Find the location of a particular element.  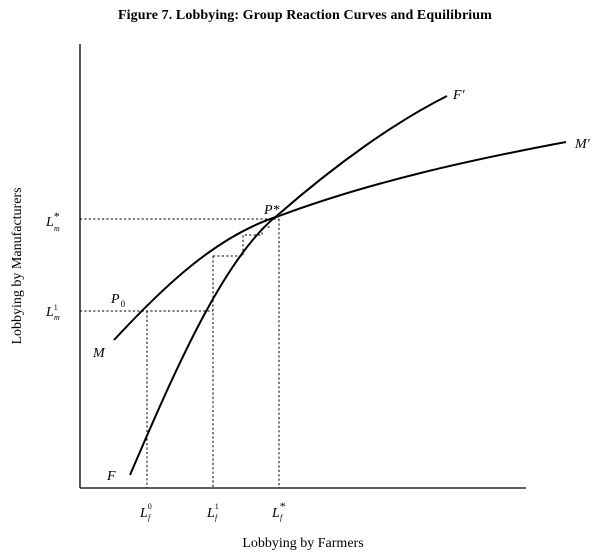

ytick-lm-1: L1 m is located at coordinates (52, 312).